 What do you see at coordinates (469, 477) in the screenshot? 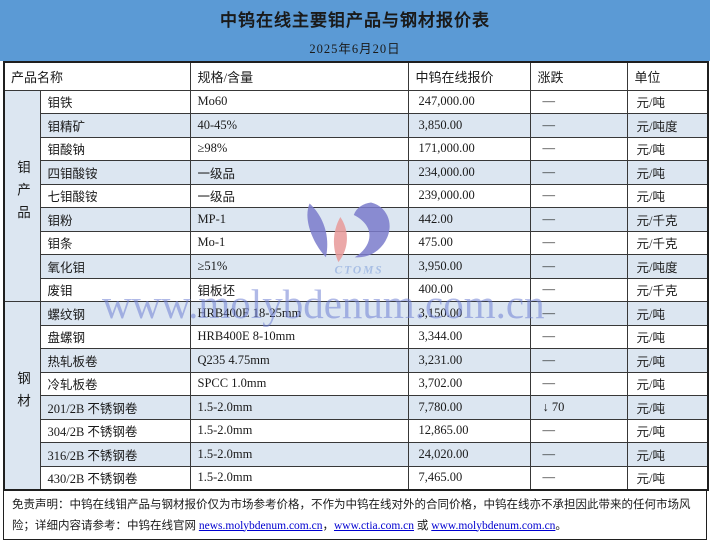
I see `cell-price: 7,465.00` at bounding box center [469, 477].